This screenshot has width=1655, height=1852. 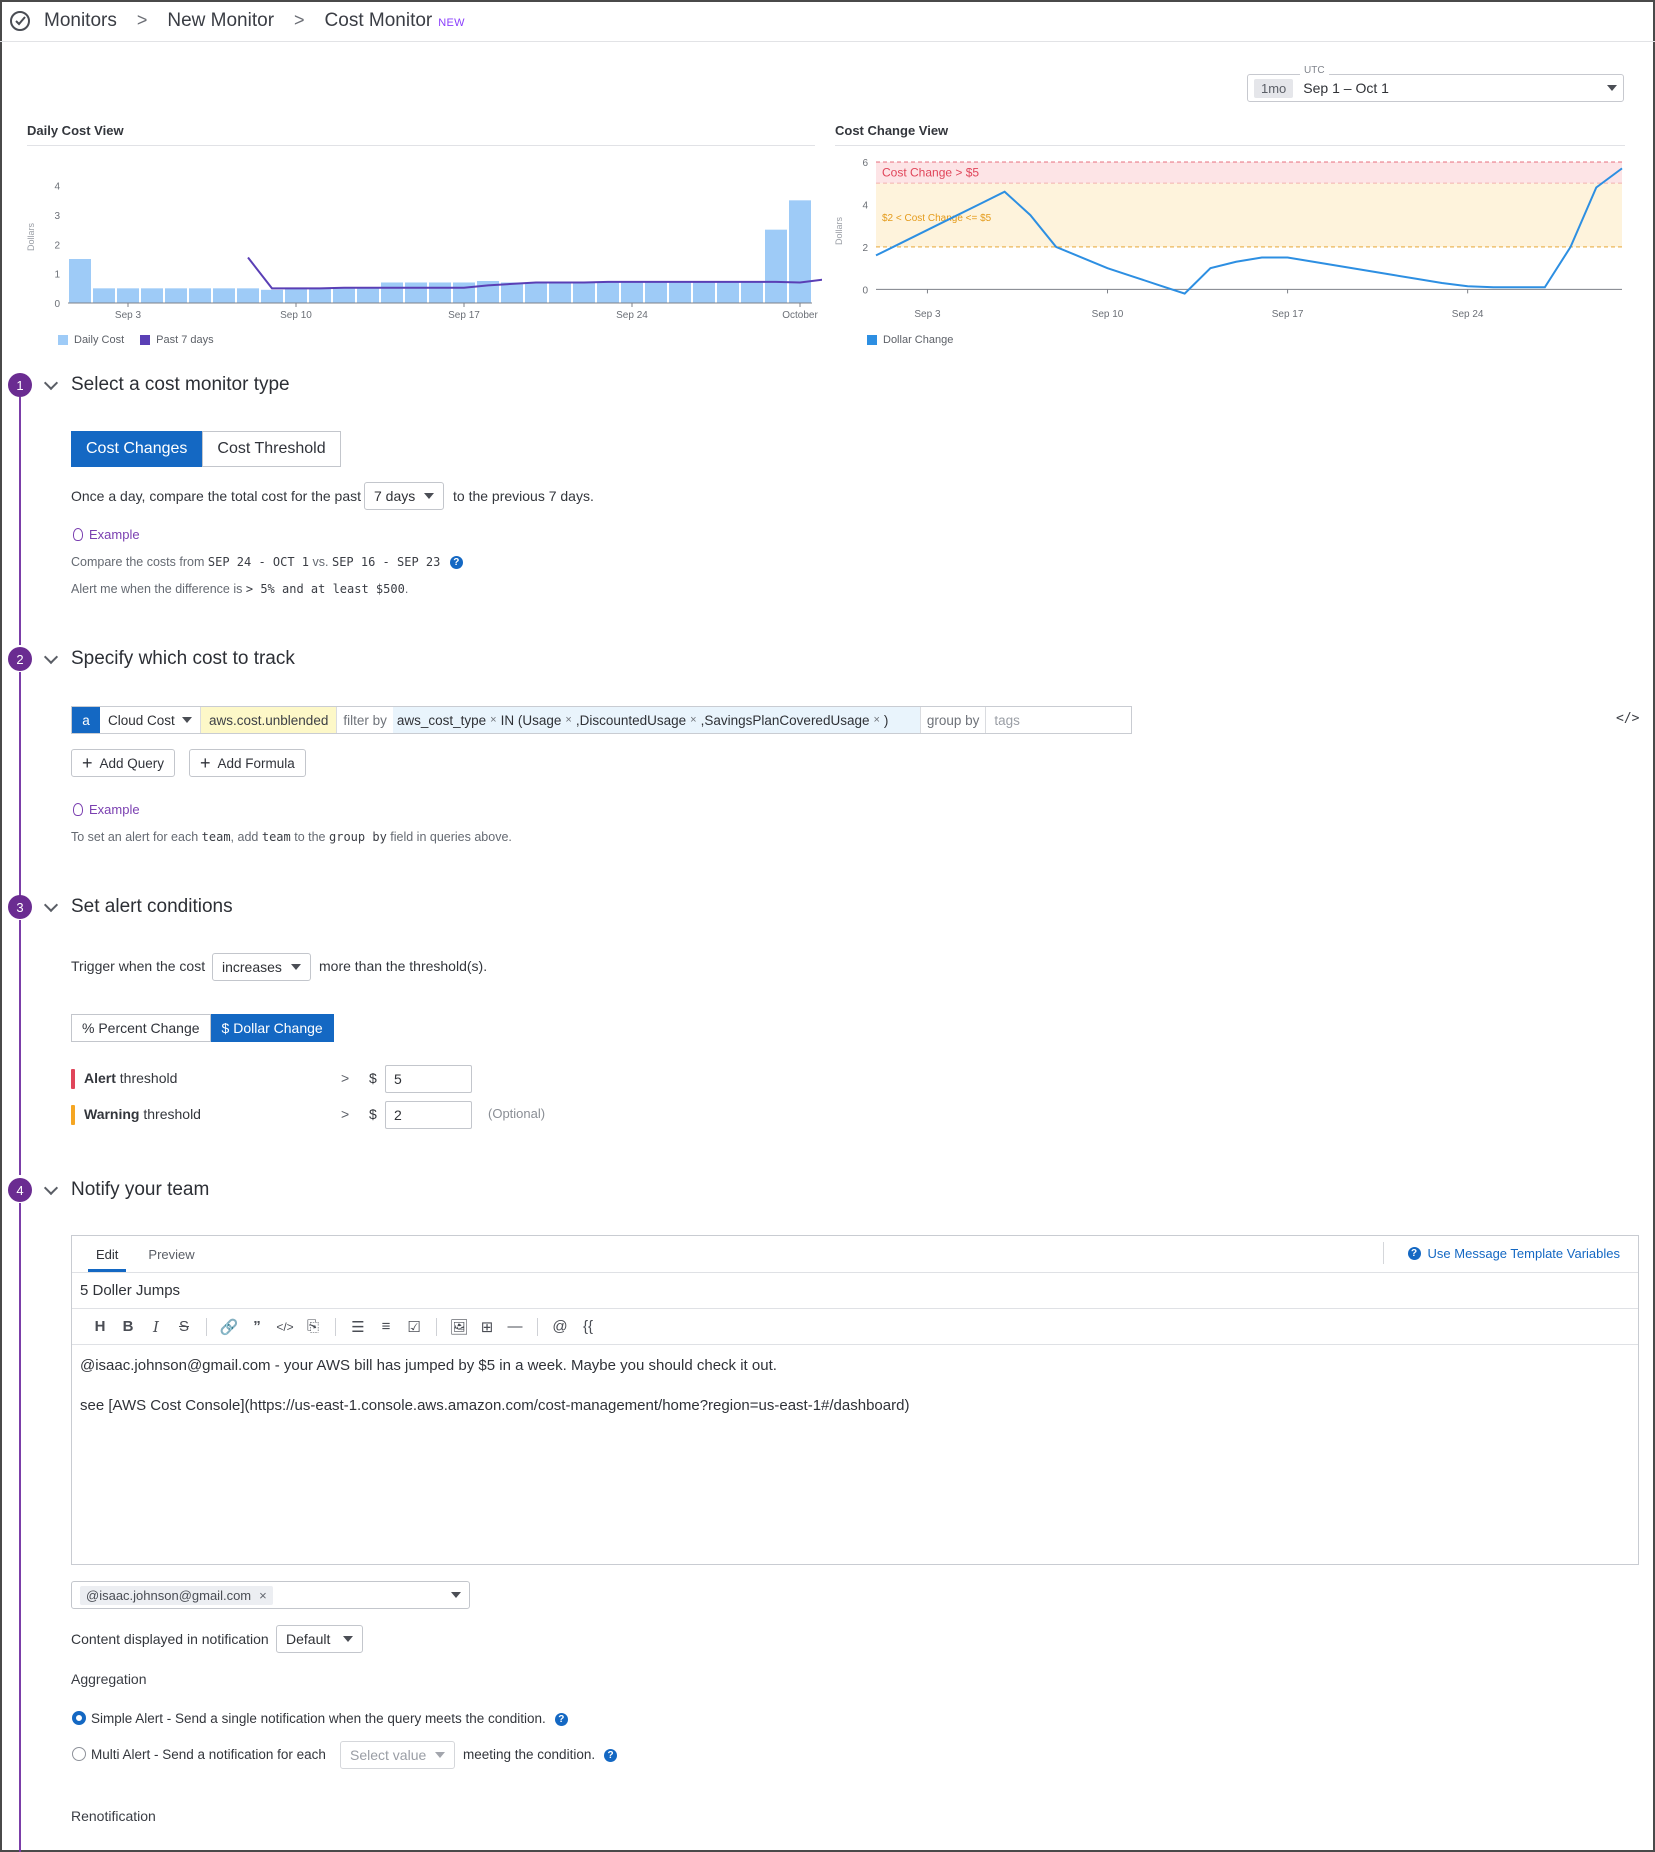 I want to click on multi-alert-after-text: meeting the condition., so click(x=529, y=1754).